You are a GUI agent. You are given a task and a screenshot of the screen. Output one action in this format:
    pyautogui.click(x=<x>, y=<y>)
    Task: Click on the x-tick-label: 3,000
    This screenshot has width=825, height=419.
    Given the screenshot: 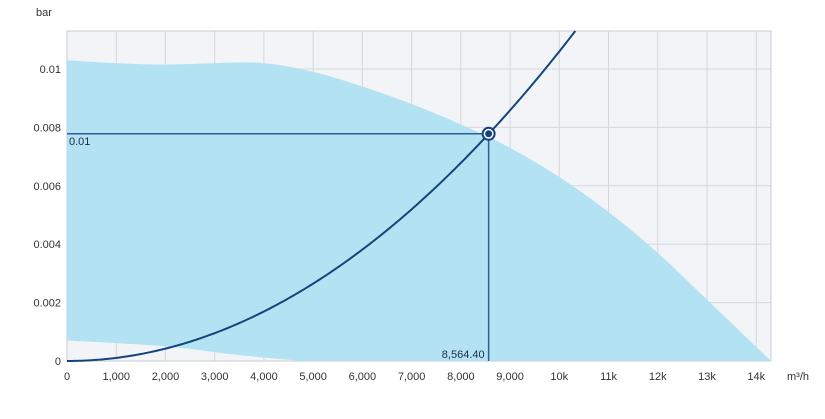 What is the action you would take?
    pyautogui.click(x=215, y=377)
    